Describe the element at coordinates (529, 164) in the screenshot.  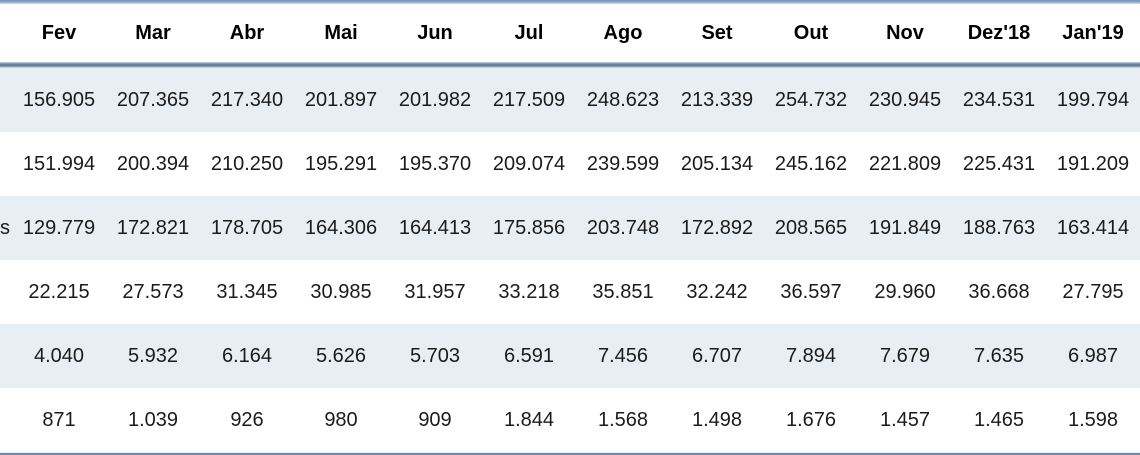
I see `table-cell: 209.074` at that location.